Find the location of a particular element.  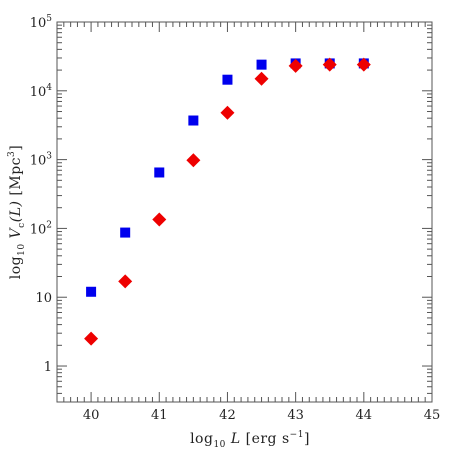

x-tick-label: 45 is located at coordinates (432, 415).